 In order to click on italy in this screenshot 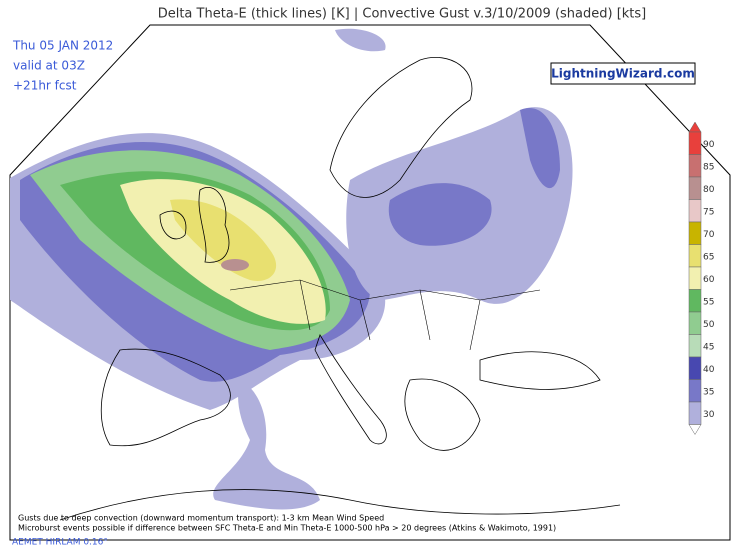, I will do `click(350, 389)`.